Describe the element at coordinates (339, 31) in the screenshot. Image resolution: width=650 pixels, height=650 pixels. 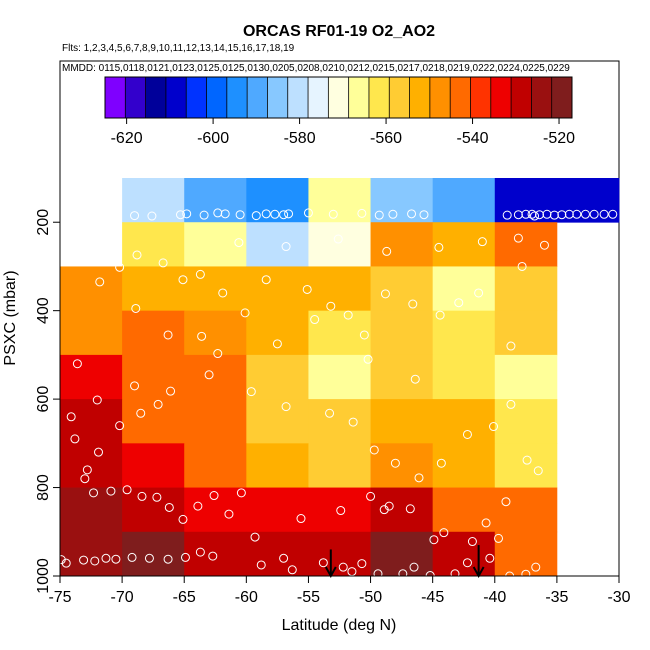
I see `chart-title: ORCAS RF01-19 O2_AO2` at that location.